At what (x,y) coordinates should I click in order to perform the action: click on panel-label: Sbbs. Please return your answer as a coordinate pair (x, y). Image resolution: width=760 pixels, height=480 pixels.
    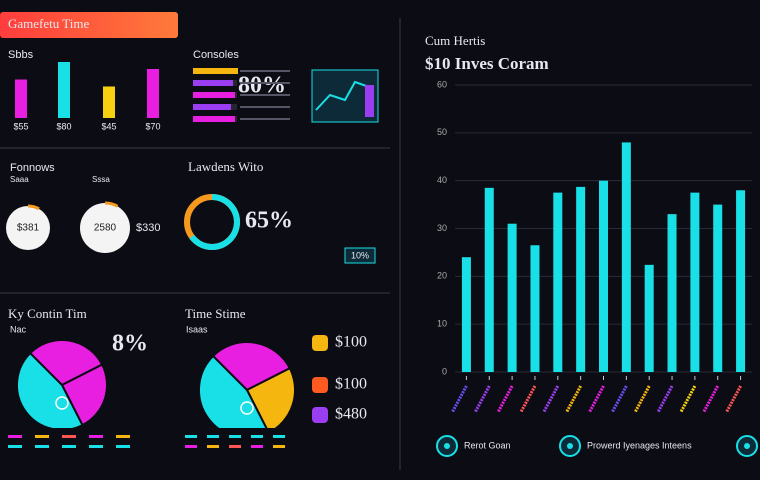
    Looking at the image, I should click on (21, 55).